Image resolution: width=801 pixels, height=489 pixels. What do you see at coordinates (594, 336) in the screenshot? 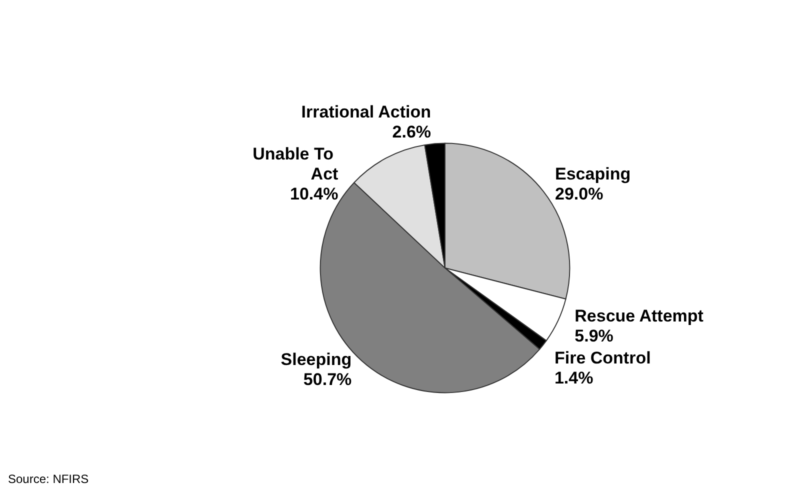
I see `data-label: 5.9%` at bounding box center [594, 336].